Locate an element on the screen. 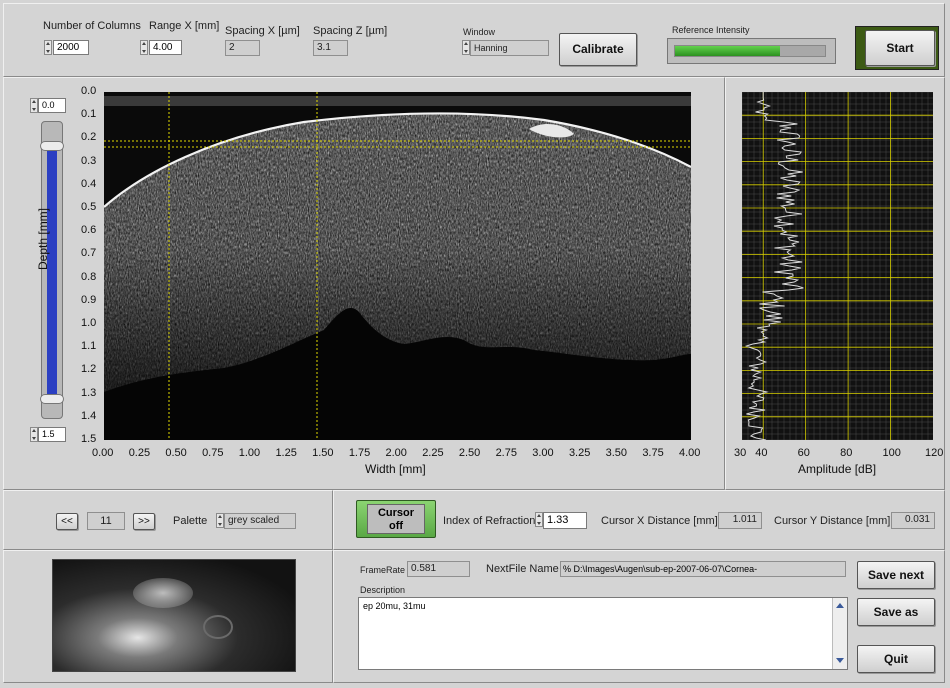 The width and height of the screenshot is (950, 688). depth-tick-label: 0.6 is located at coordinates (89, 230).